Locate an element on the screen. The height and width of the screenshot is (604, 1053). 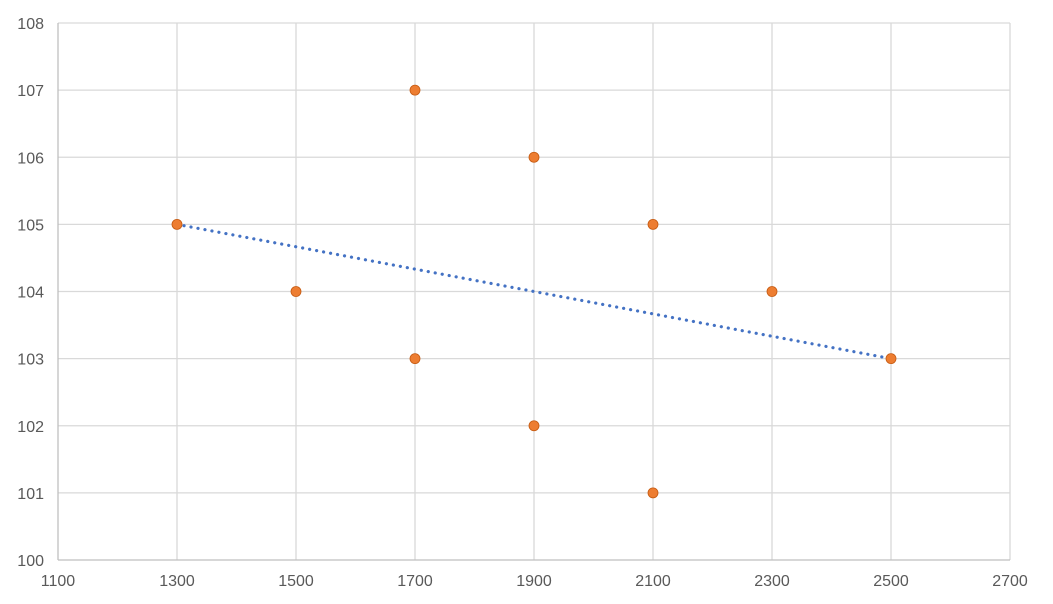
y-tick-label: 108 is located at coordinates (30, 24).